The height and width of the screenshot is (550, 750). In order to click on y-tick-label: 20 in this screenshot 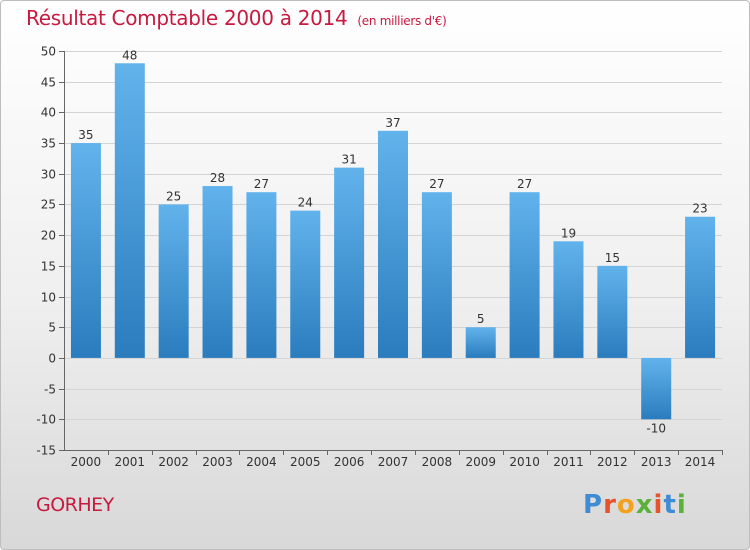, I will do `click(48, 236)`.